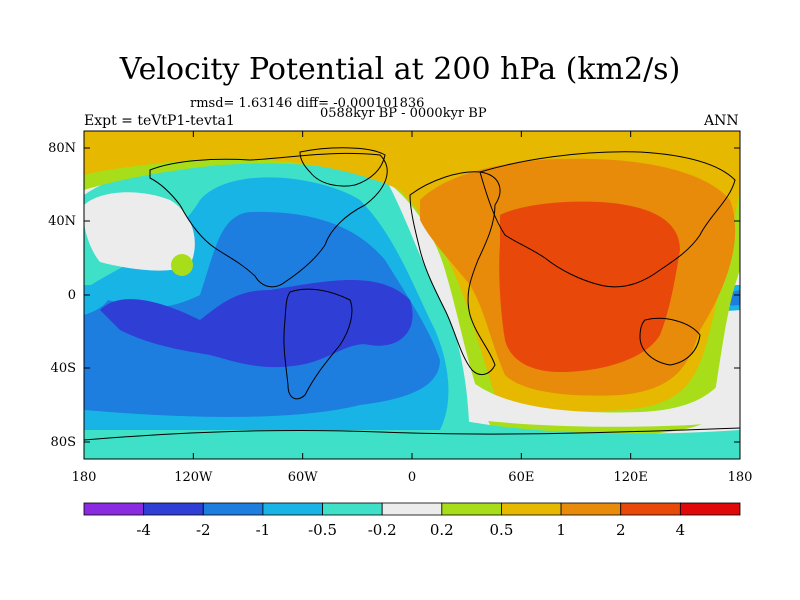  I want to click on colorbar: -4 -2 -1 -0.5 -0.2 0.2 0.5 1 2 4, so click(412, 520).